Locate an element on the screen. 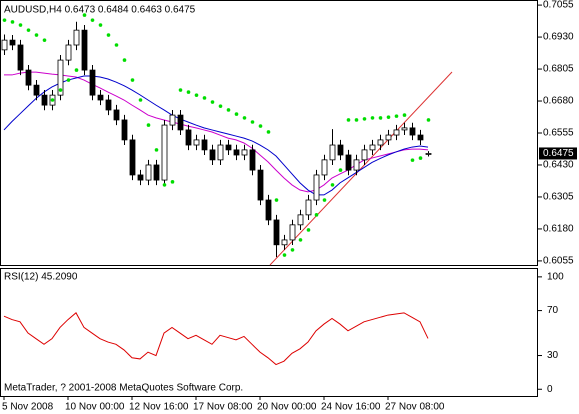  indicator-title: RSI(12) 45.2090 is located at coordinates (41, 277).